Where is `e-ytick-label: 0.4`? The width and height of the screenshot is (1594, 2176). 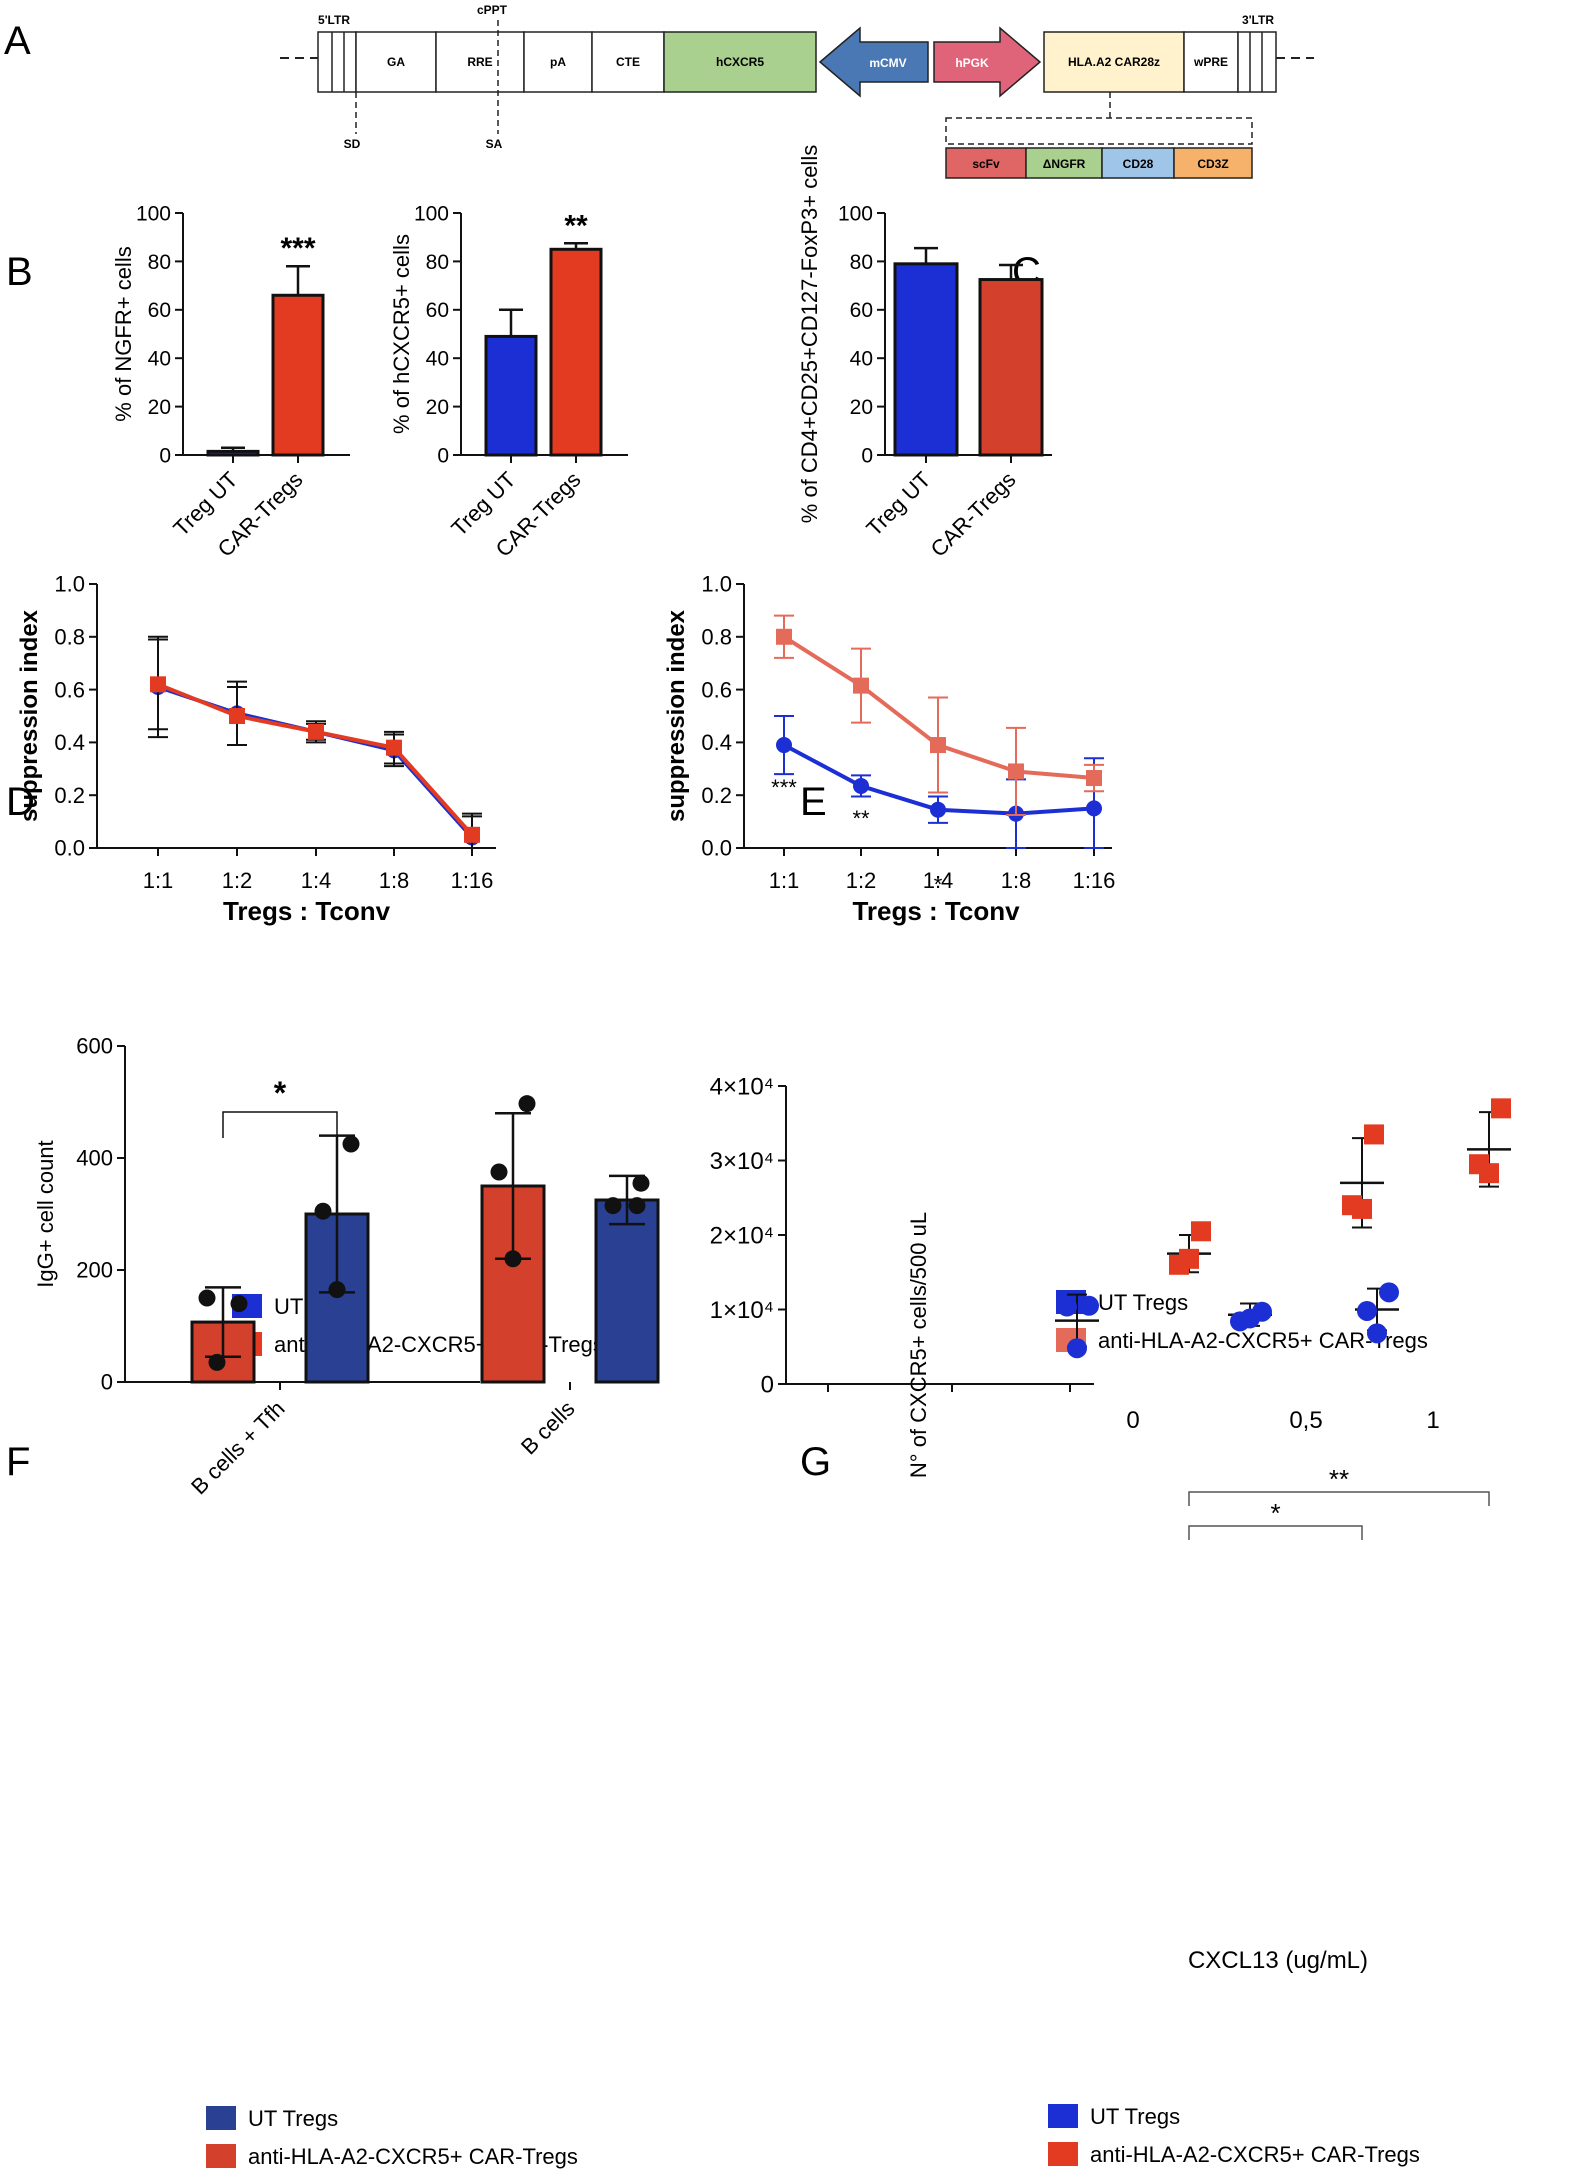 e-ytick-label: 0.4 is located at coordinates (716, 742).